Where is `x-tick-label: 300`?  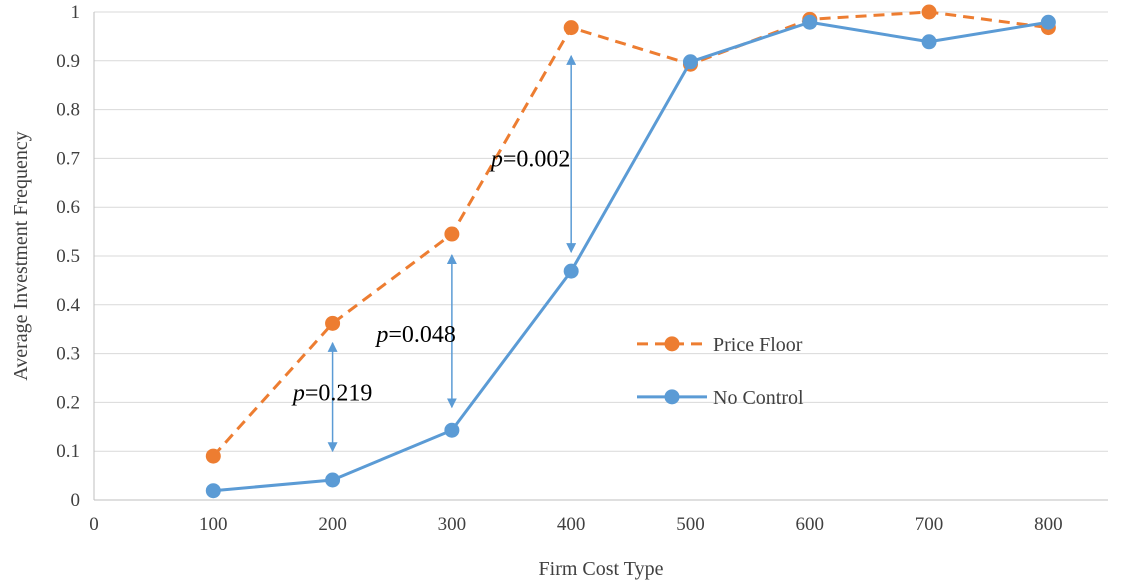
x-tick-label: 300 is located at coordinates (452, 524).